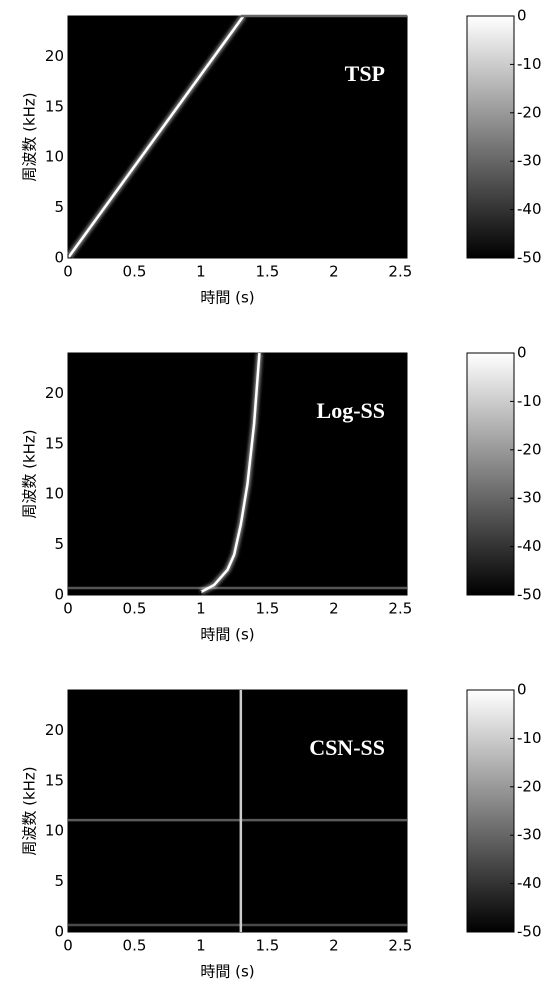  What do you see at coordinates (347, 747) in the screenshot?
I see `annotation: CSN-SS` at bounding box center [347, 747].